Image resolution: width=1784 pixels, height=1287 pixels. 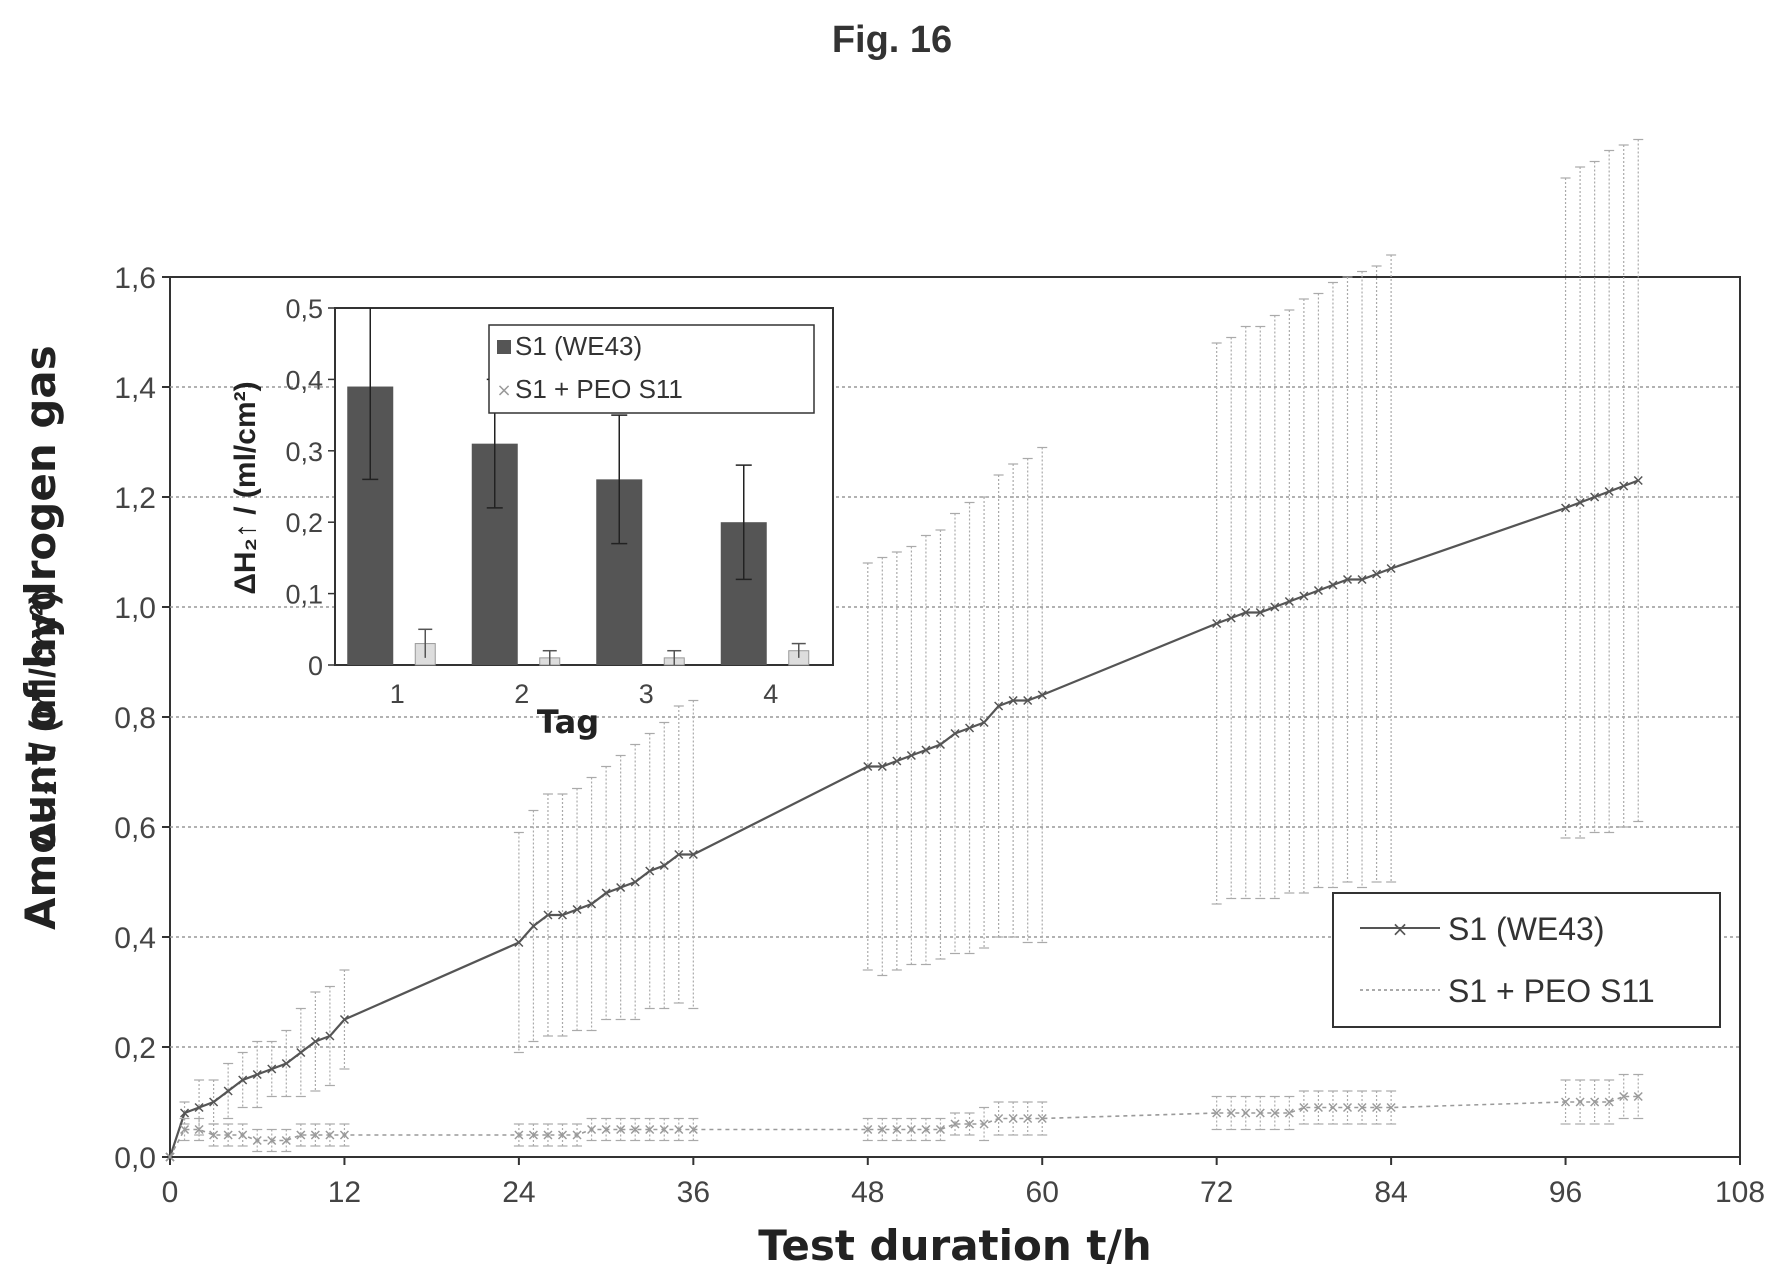 What do you see at coordinates (304, 452) in the screenshot?
I see `inset-y-tick-label: 0,3` at bounding box center [304, 452].